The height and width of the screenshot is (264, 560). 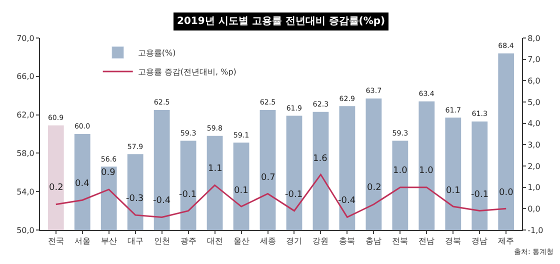 I want to click on data-label: 57.9, so click(x=135, y=146).